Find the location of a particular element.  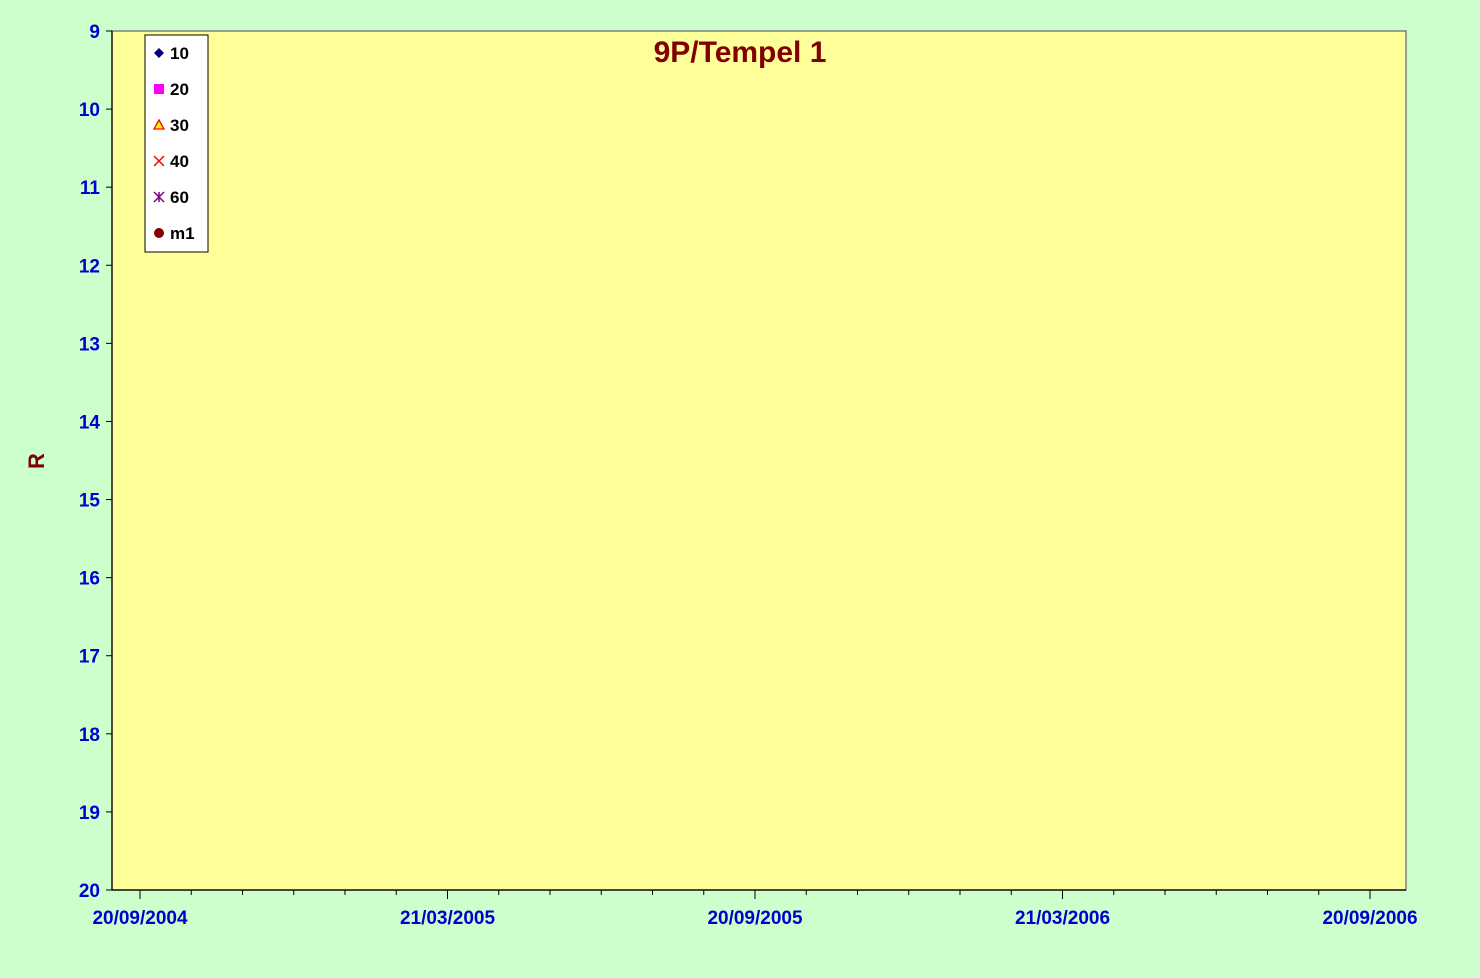

legend-marker-40-stroke is located at coordinates (159, 161).